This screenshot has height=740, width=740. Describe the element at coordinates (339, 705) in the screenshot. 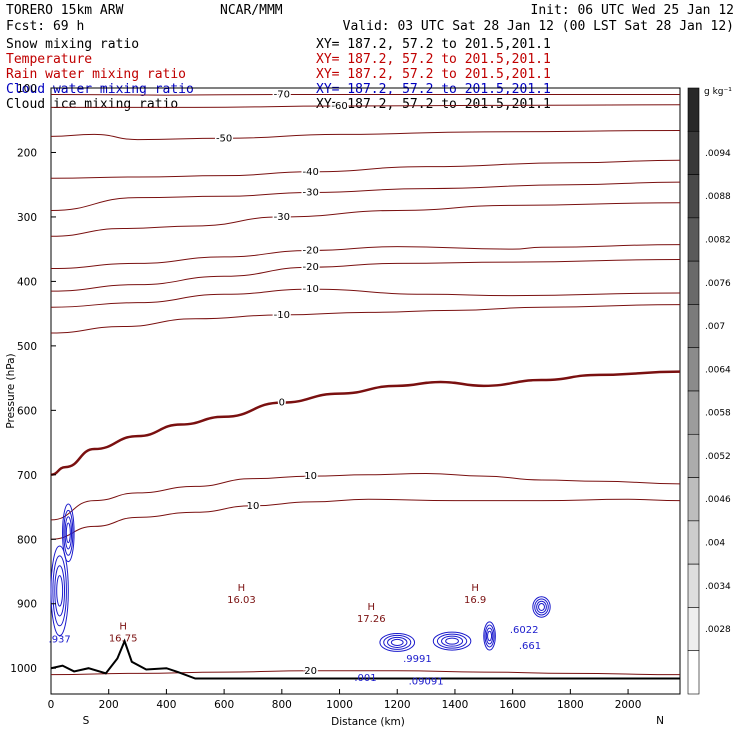

I see `x-tick-label: 1000` at that location.